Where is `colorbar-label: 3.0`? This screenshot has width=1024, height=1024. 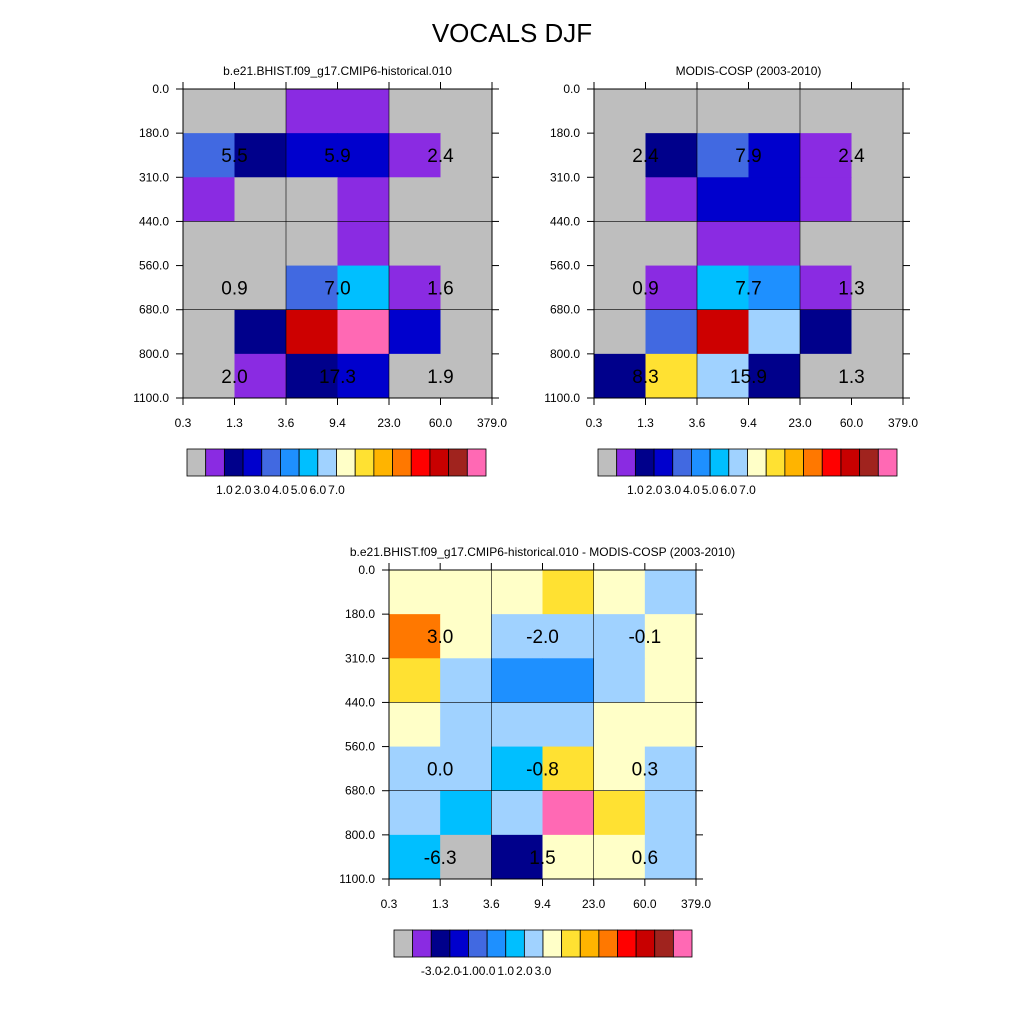
colorbar-label: 3.0 is located at coordinates (543, 971).